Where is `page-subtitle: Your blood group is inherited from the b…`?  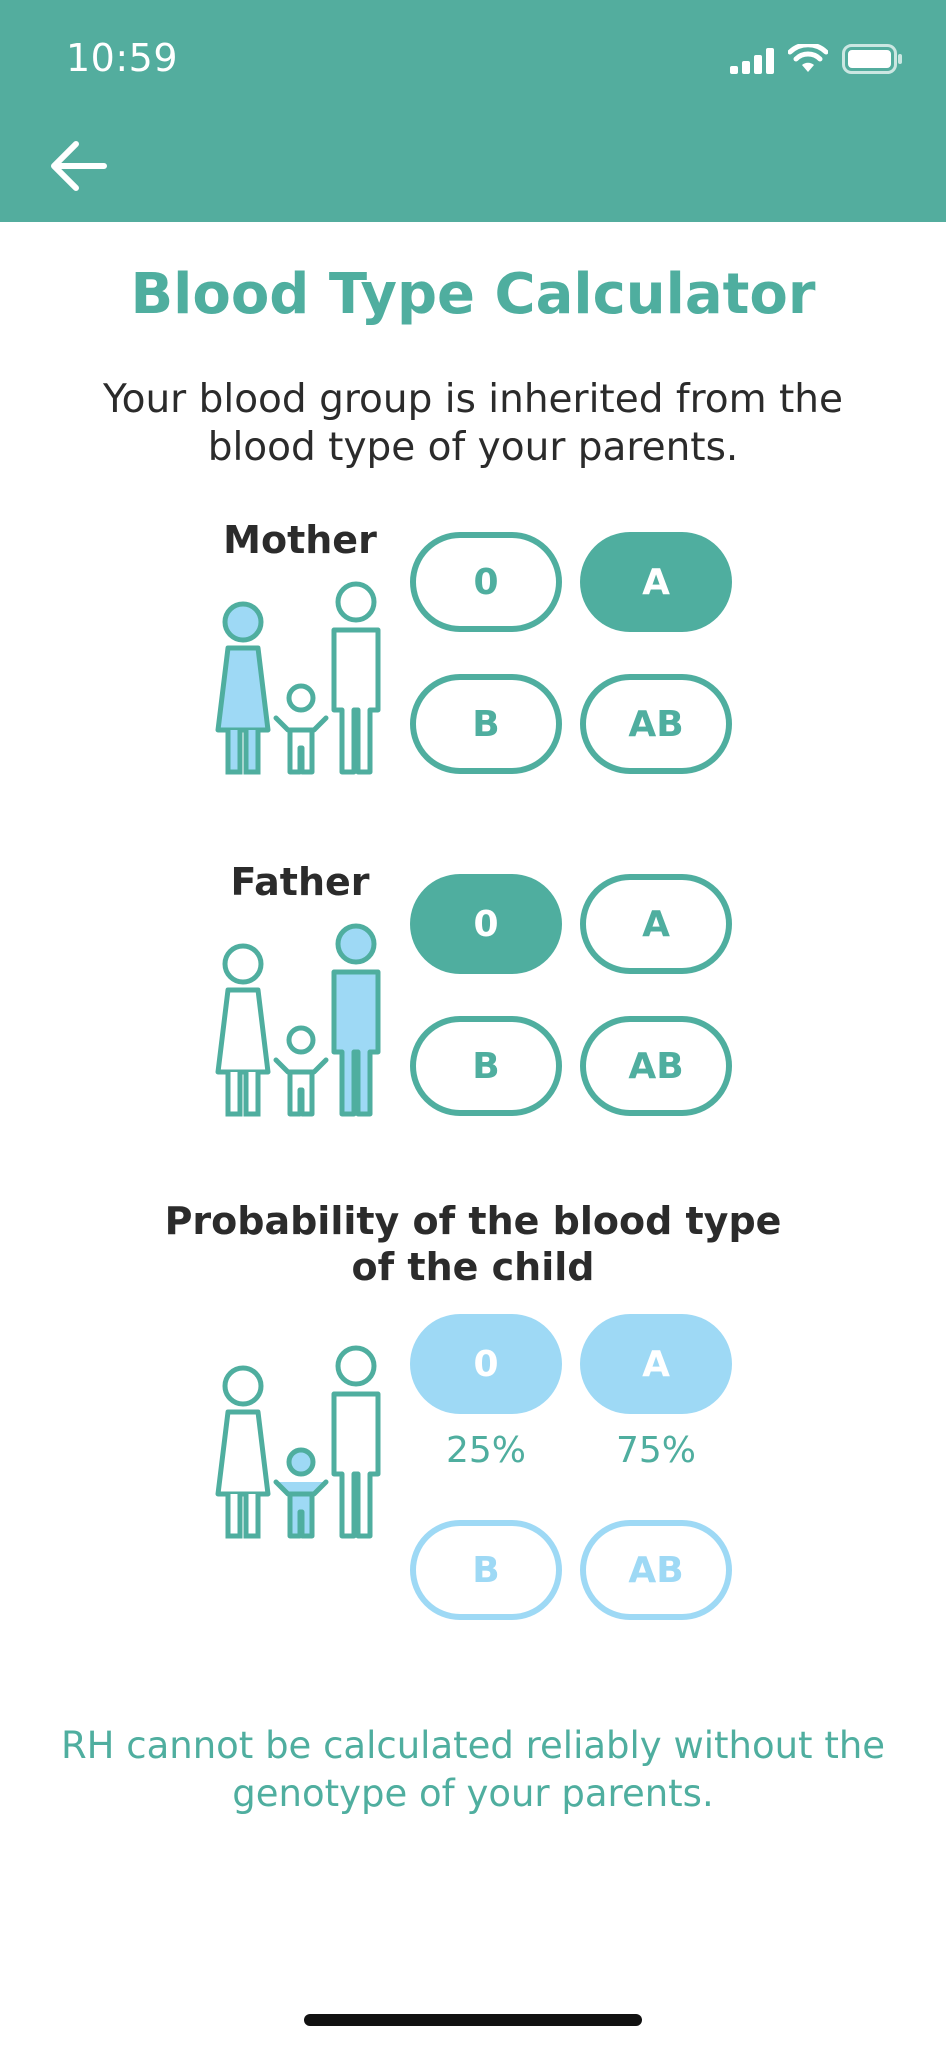
page-subtitle: Your blood group is inherited from the b… is located at coordinates (473, 423).